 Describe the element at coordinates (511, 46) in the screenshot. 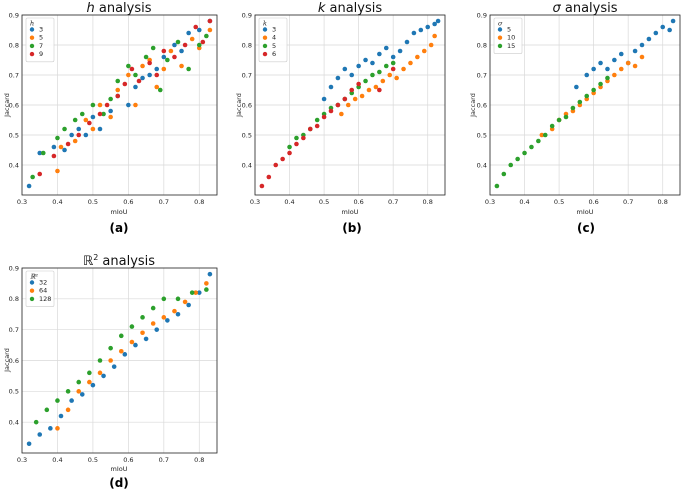

I see `legend-entry: 15` at that location.